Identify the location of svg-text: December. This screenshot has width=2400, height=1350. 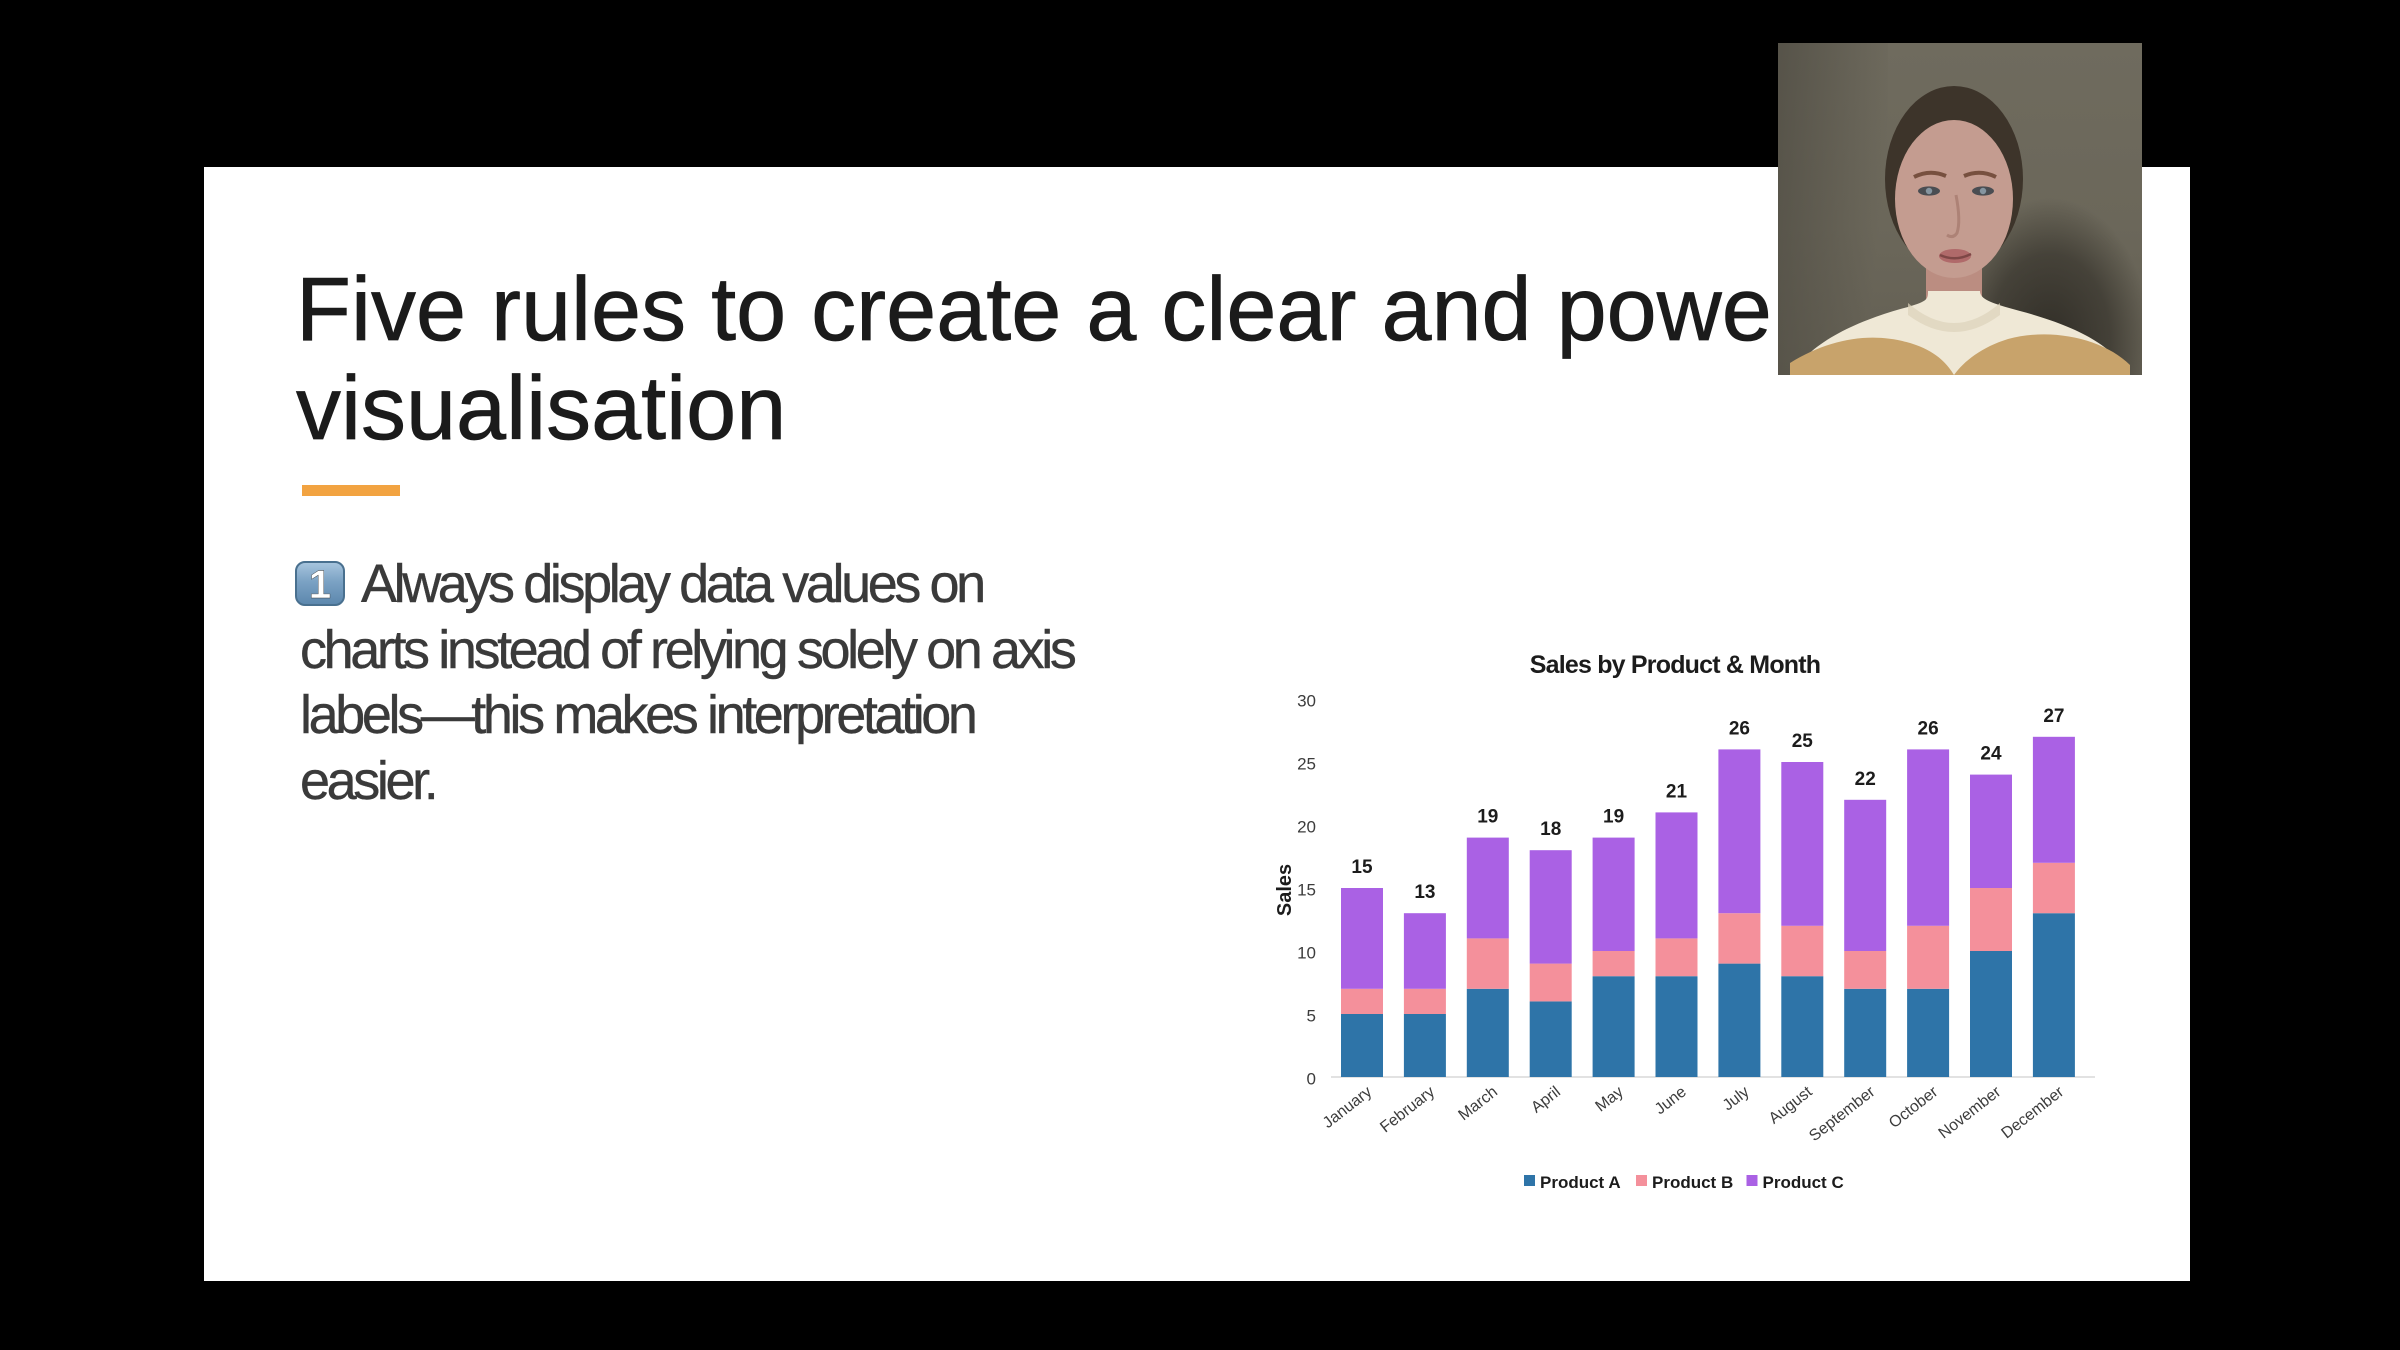
(2033, 1112).